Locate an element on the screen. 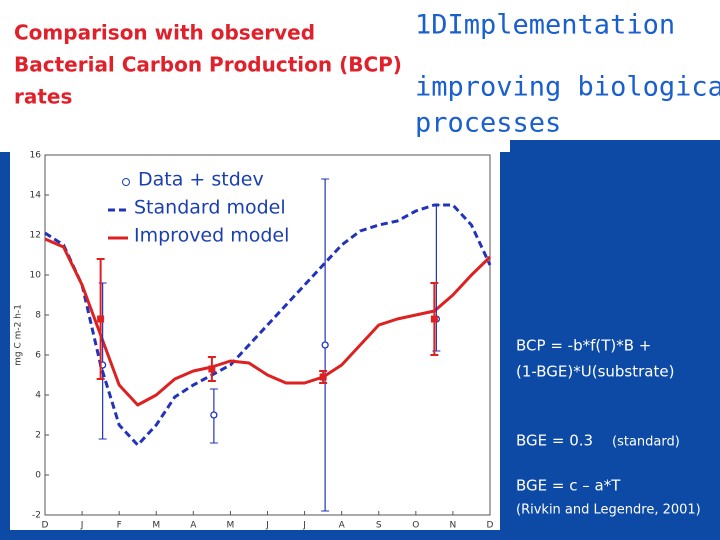 The width and height of the screenshot is (720, 540). x-tick-label: S is located at coordinates (379, 526).